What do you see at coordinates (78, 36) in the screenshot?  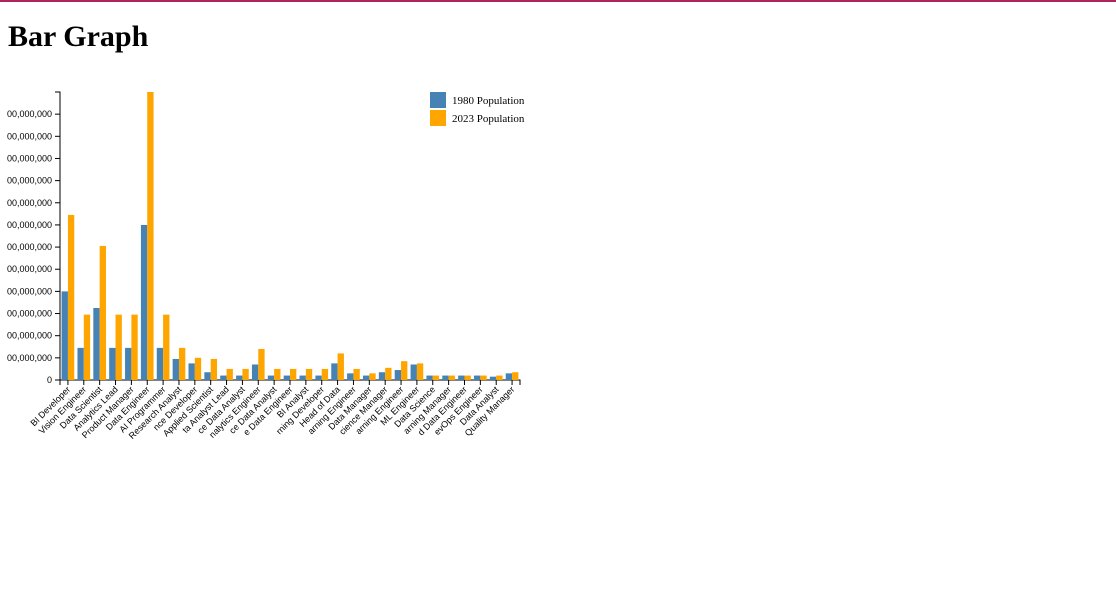 I see `page-title: Bar Graph` at bounding box center [78, 36].